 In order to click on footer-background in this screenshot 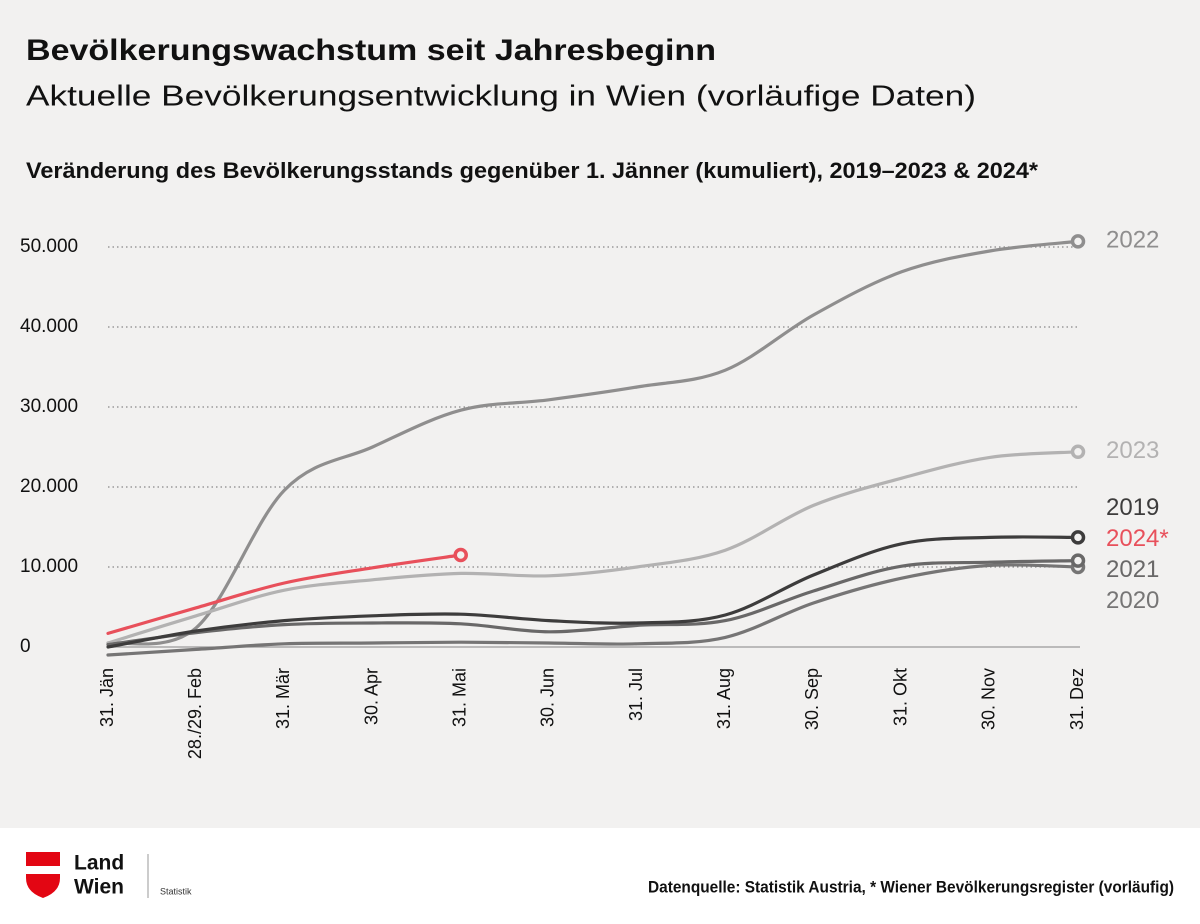, I will do `click(600, 876)`.